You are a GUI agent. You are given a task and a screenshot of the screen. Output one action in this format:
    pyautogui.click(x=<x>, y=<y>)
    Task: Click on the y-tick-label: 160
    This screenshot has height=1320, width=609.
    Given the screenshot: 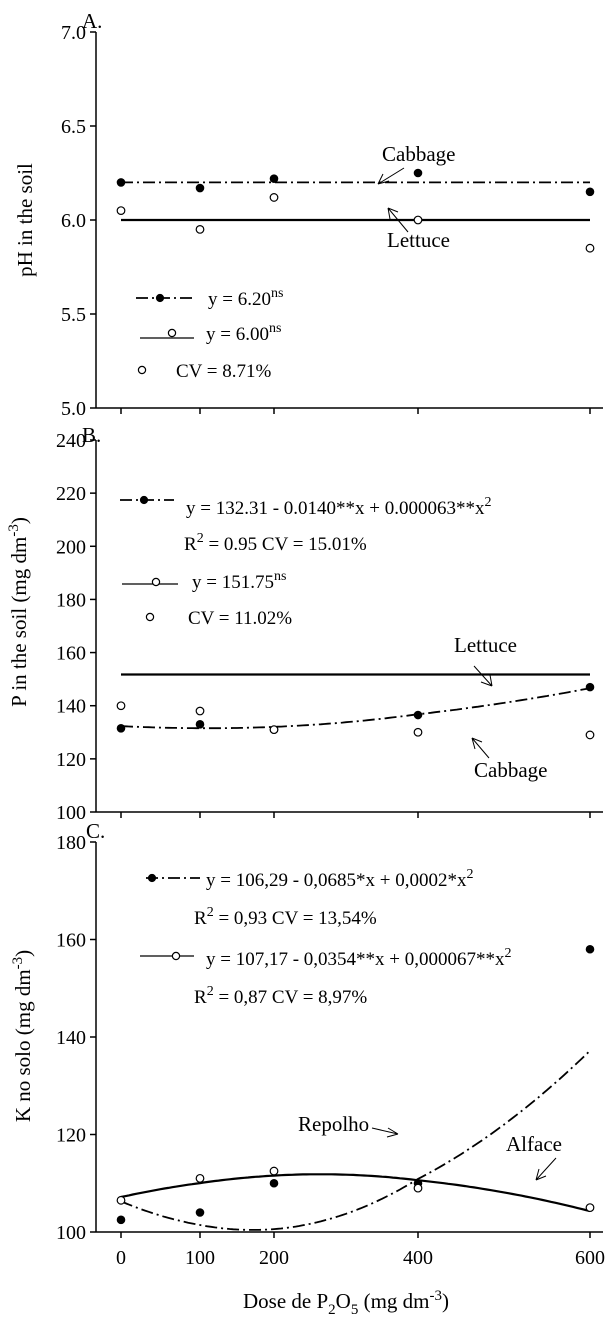 What is the action you would take?
    pyautogui.click(x=71, y=654)
    